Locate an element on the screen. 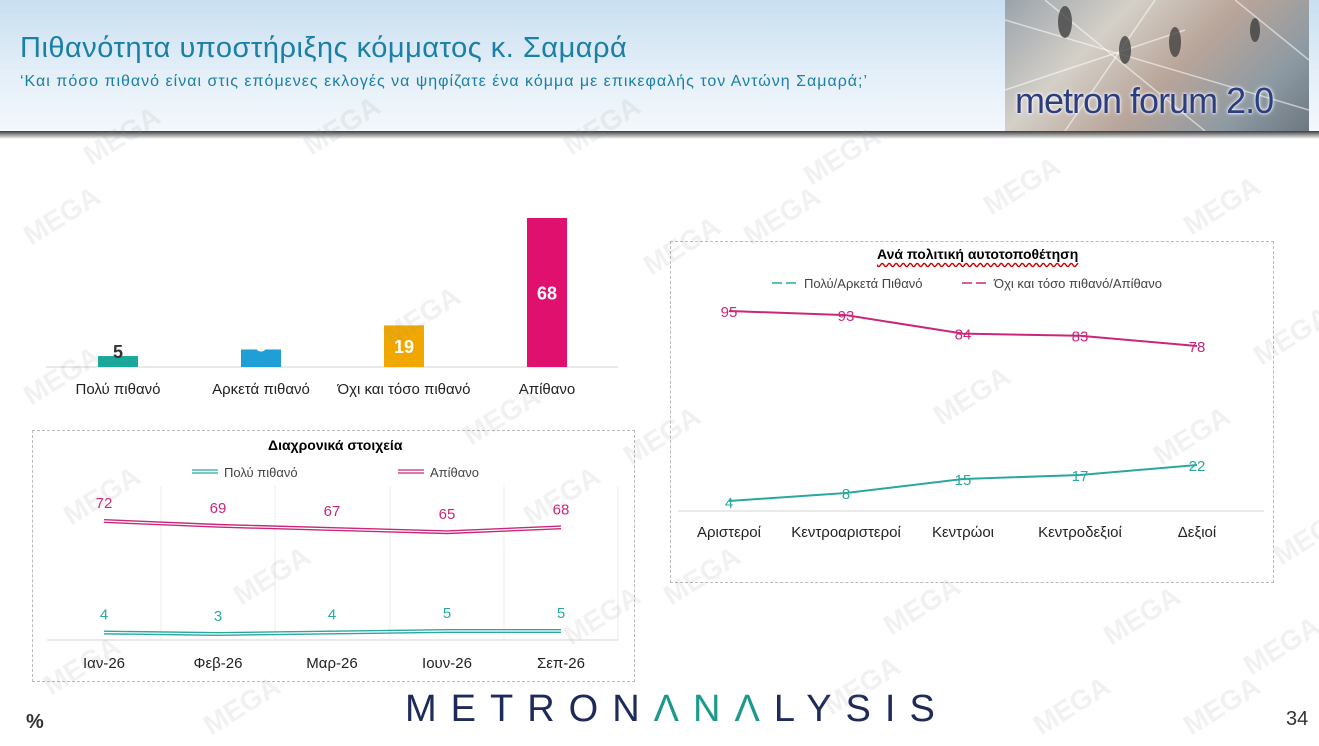  ideology-category-label-4: Κεντροδεξιοί is located at coordinates (1080, 532).